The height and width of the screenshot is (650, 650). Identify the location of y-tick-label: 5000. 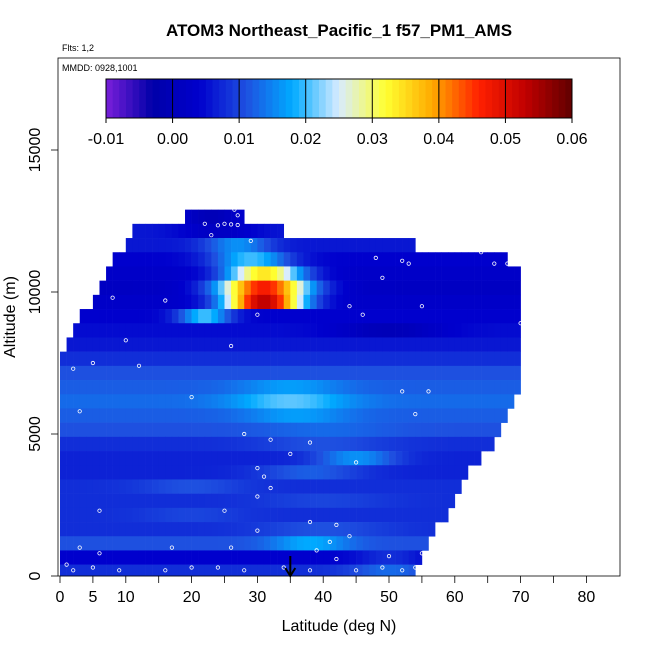
(35, 434).